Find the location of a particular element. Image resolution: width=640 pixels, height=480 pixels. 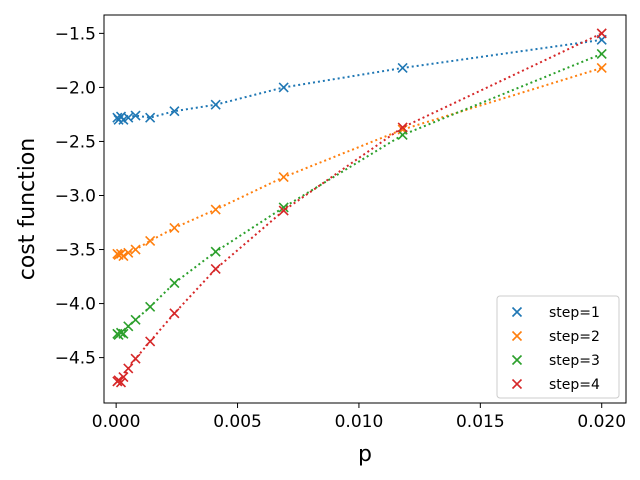

x-axis-ticks: 0.000 0.005 0.010 0.015 0.020 is located at coordinates (359, 417).